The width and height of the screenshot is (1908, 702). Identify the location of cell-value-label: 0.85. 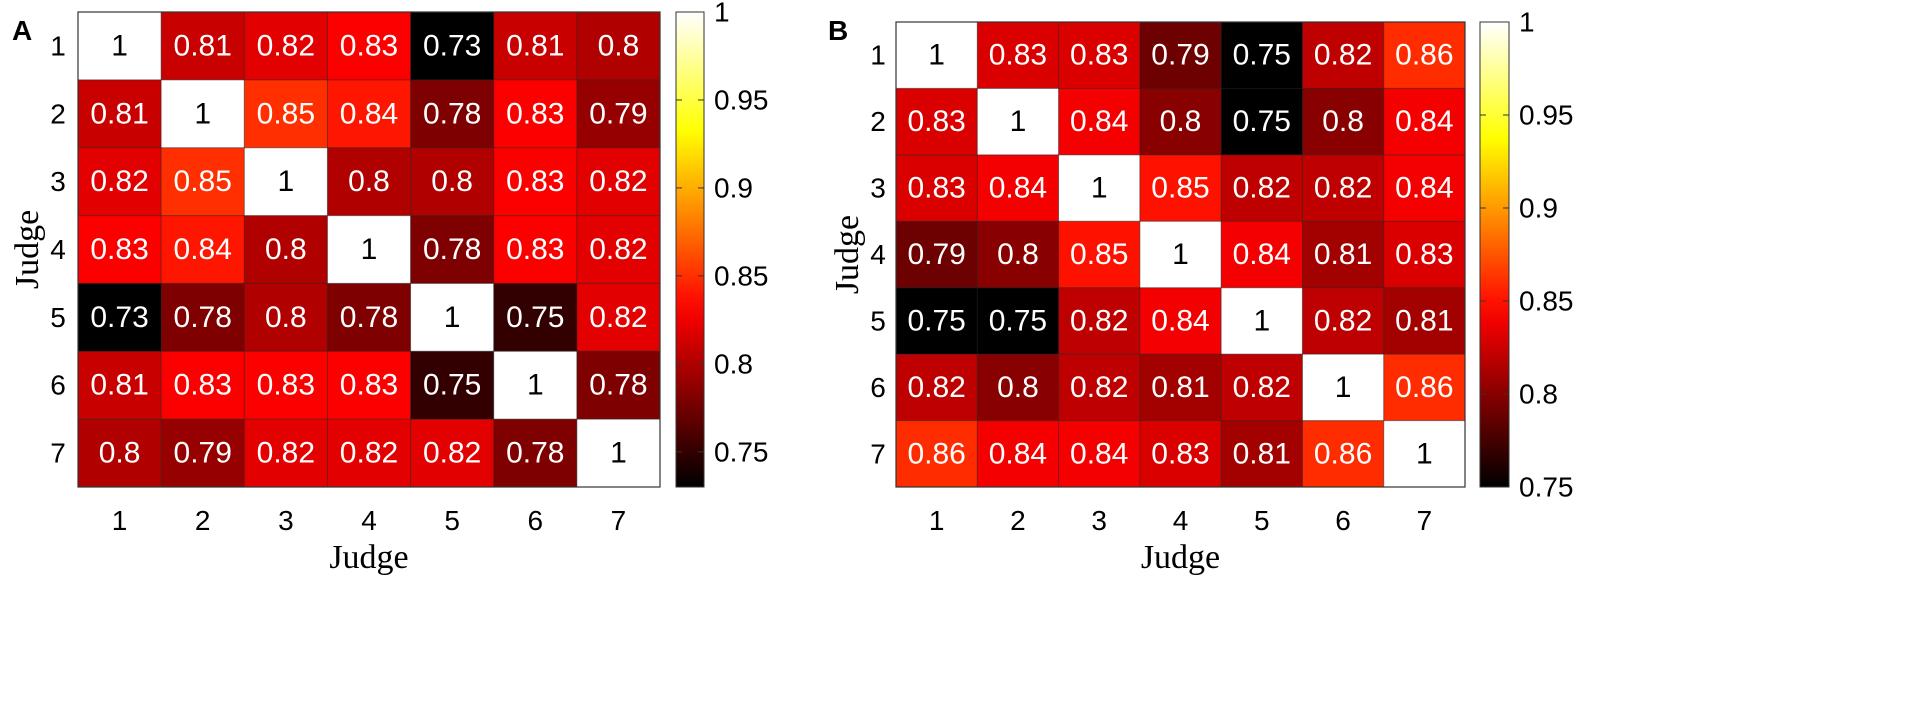
(203, 181).